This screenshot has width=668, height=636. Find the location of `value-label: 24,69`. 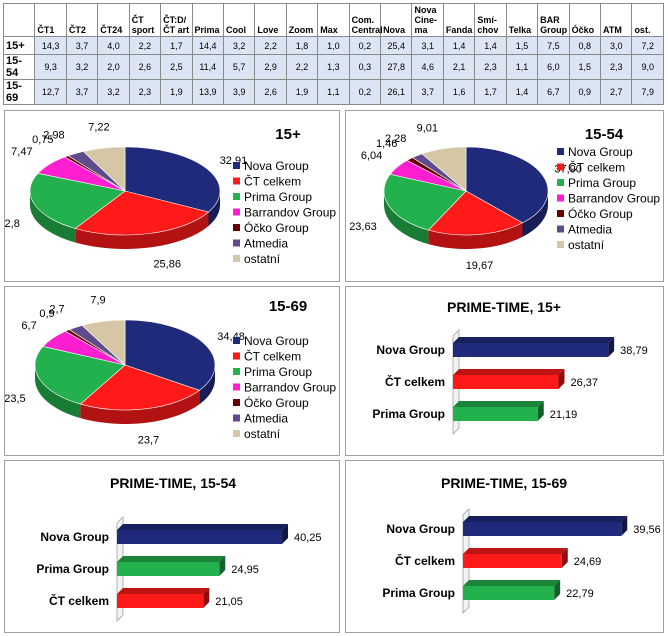

value-label: 24,69 is located at coordinates (588, 562).